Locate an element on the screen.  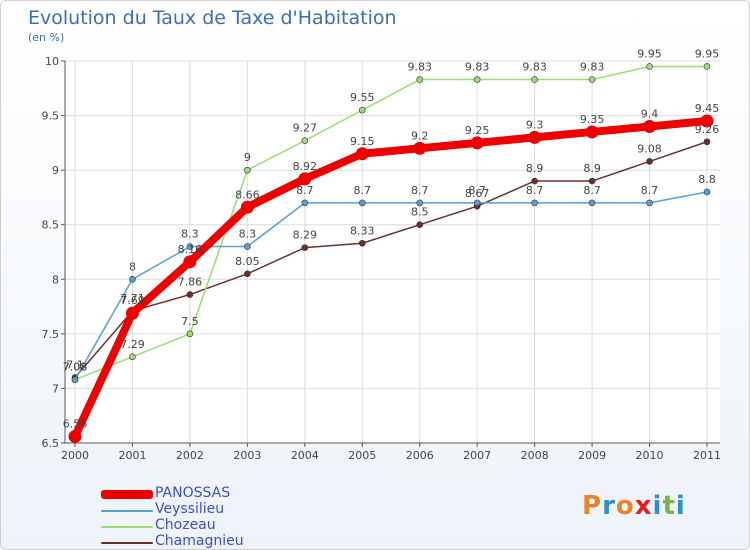
data-label-panossas: 8.92 is located at coordinates (305, 166).